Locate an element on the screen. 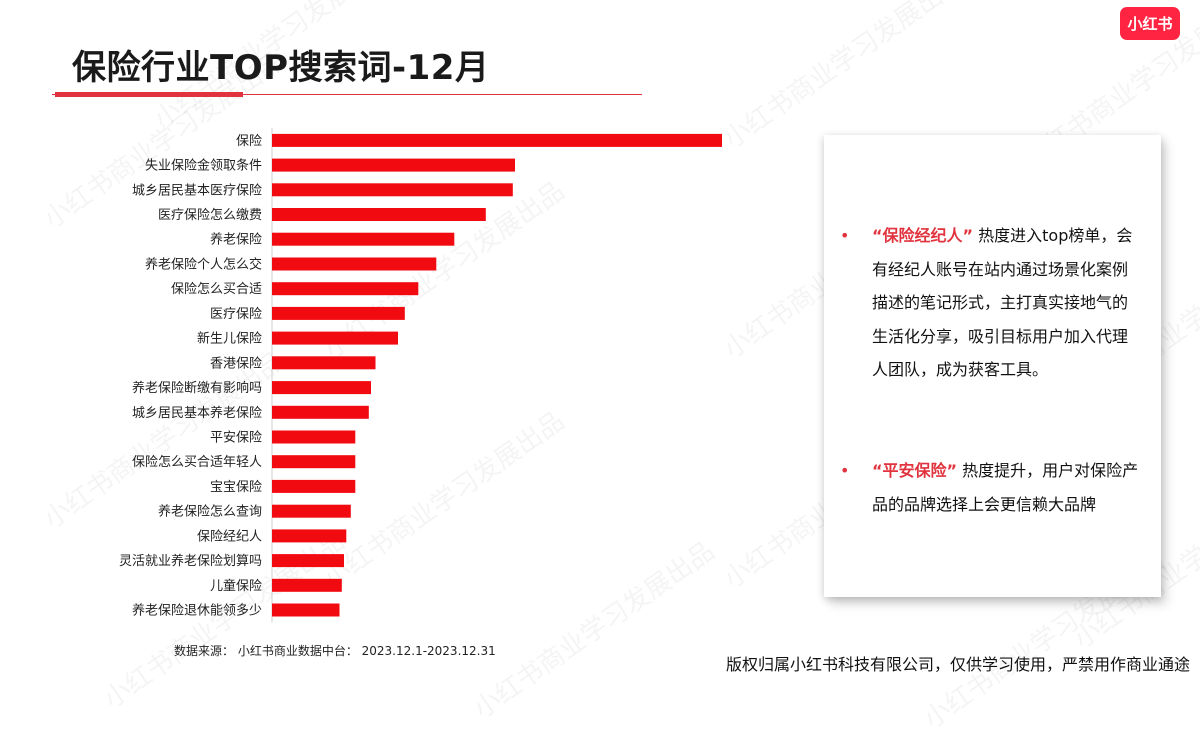 The height and width of the screenshot is (736, 1200). insight-highlight: “保险经纪人” is located at coordinates (923, 235).